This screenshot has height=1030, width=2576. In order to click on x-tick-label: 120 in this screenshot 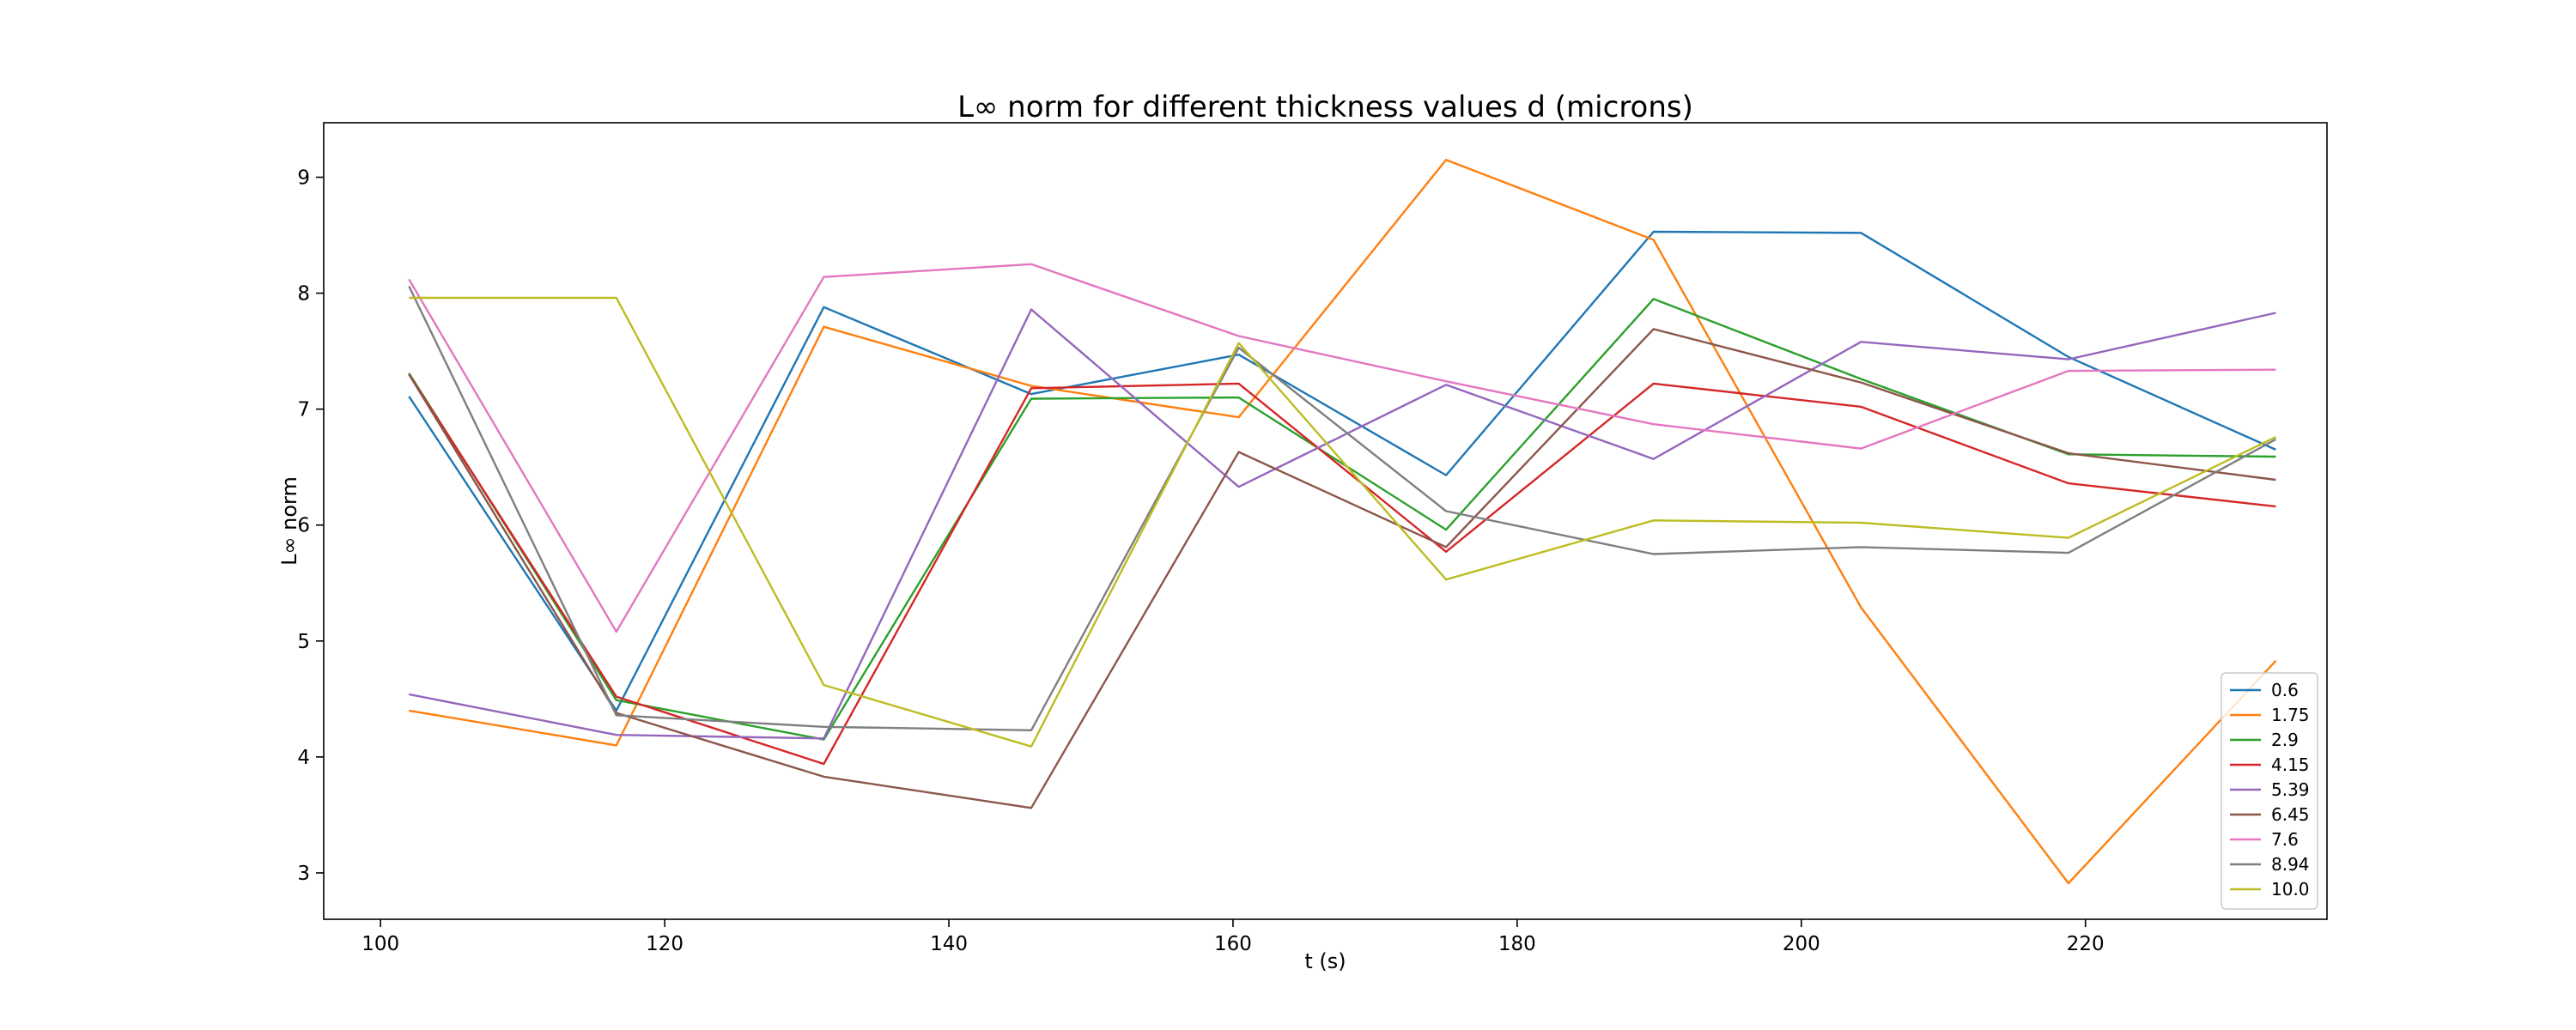, I will do `click(664, 944)`.